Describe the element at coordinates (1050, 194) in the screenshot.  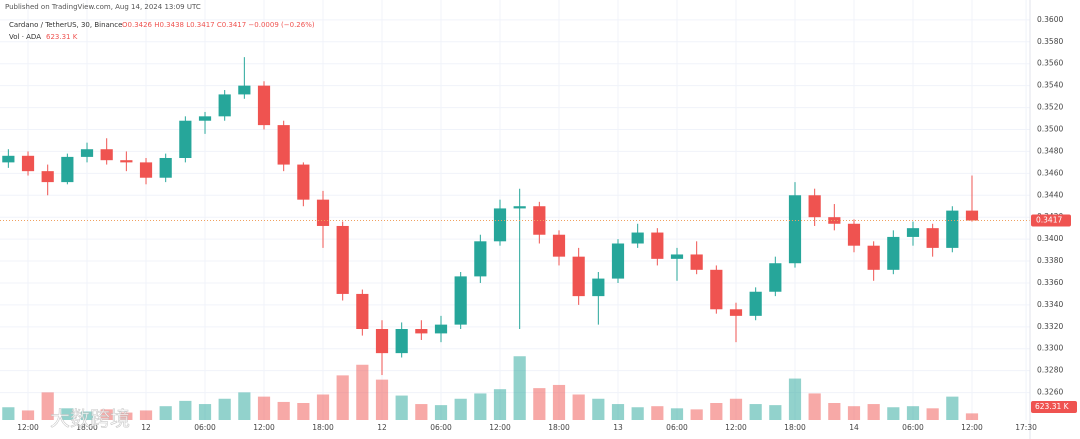
I see `y-tick-label: 0.3440` at that location.